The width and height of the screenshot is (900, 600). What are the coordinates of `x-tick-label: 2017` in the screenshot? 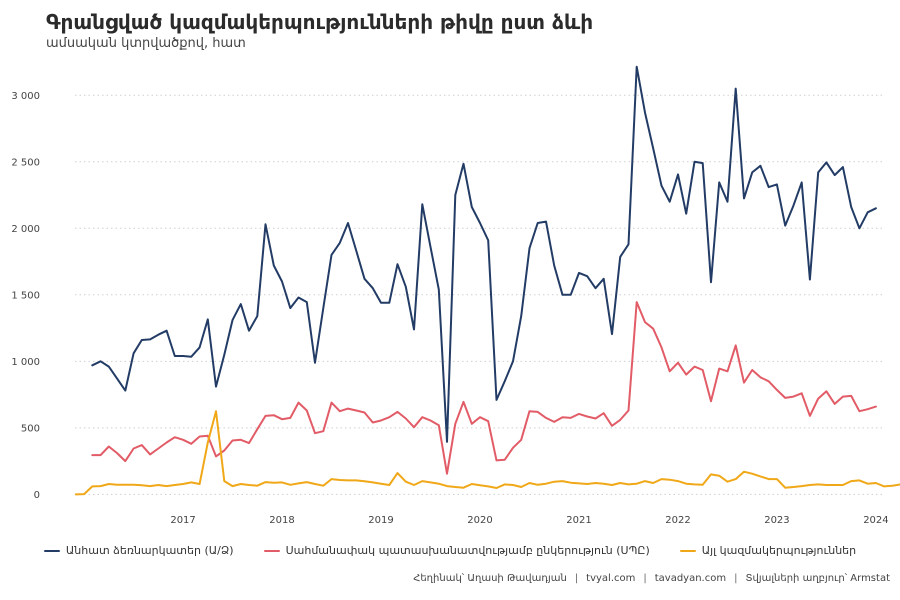 It's located at (182, 520).